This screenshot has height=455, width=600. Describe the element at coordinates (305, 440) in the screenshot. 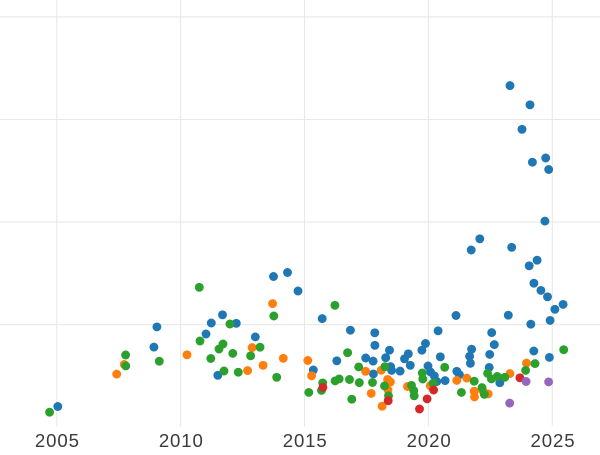

I see `svg-text: 2015` at that location.